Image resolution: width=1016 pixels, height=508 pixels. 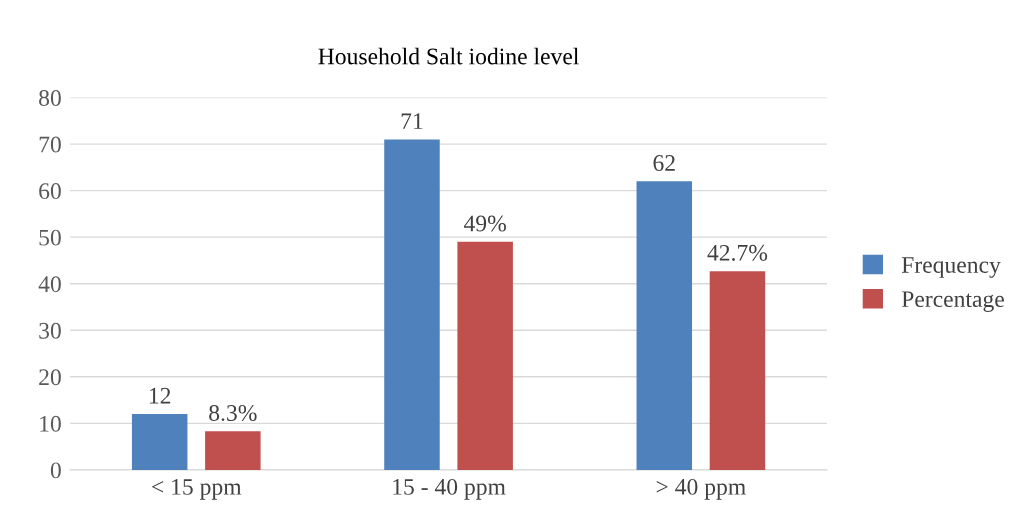 What do you see at coordinates (50, 237) in the screenshot?
I see `y-tick-label: 50` at bounding box center [50, 237].